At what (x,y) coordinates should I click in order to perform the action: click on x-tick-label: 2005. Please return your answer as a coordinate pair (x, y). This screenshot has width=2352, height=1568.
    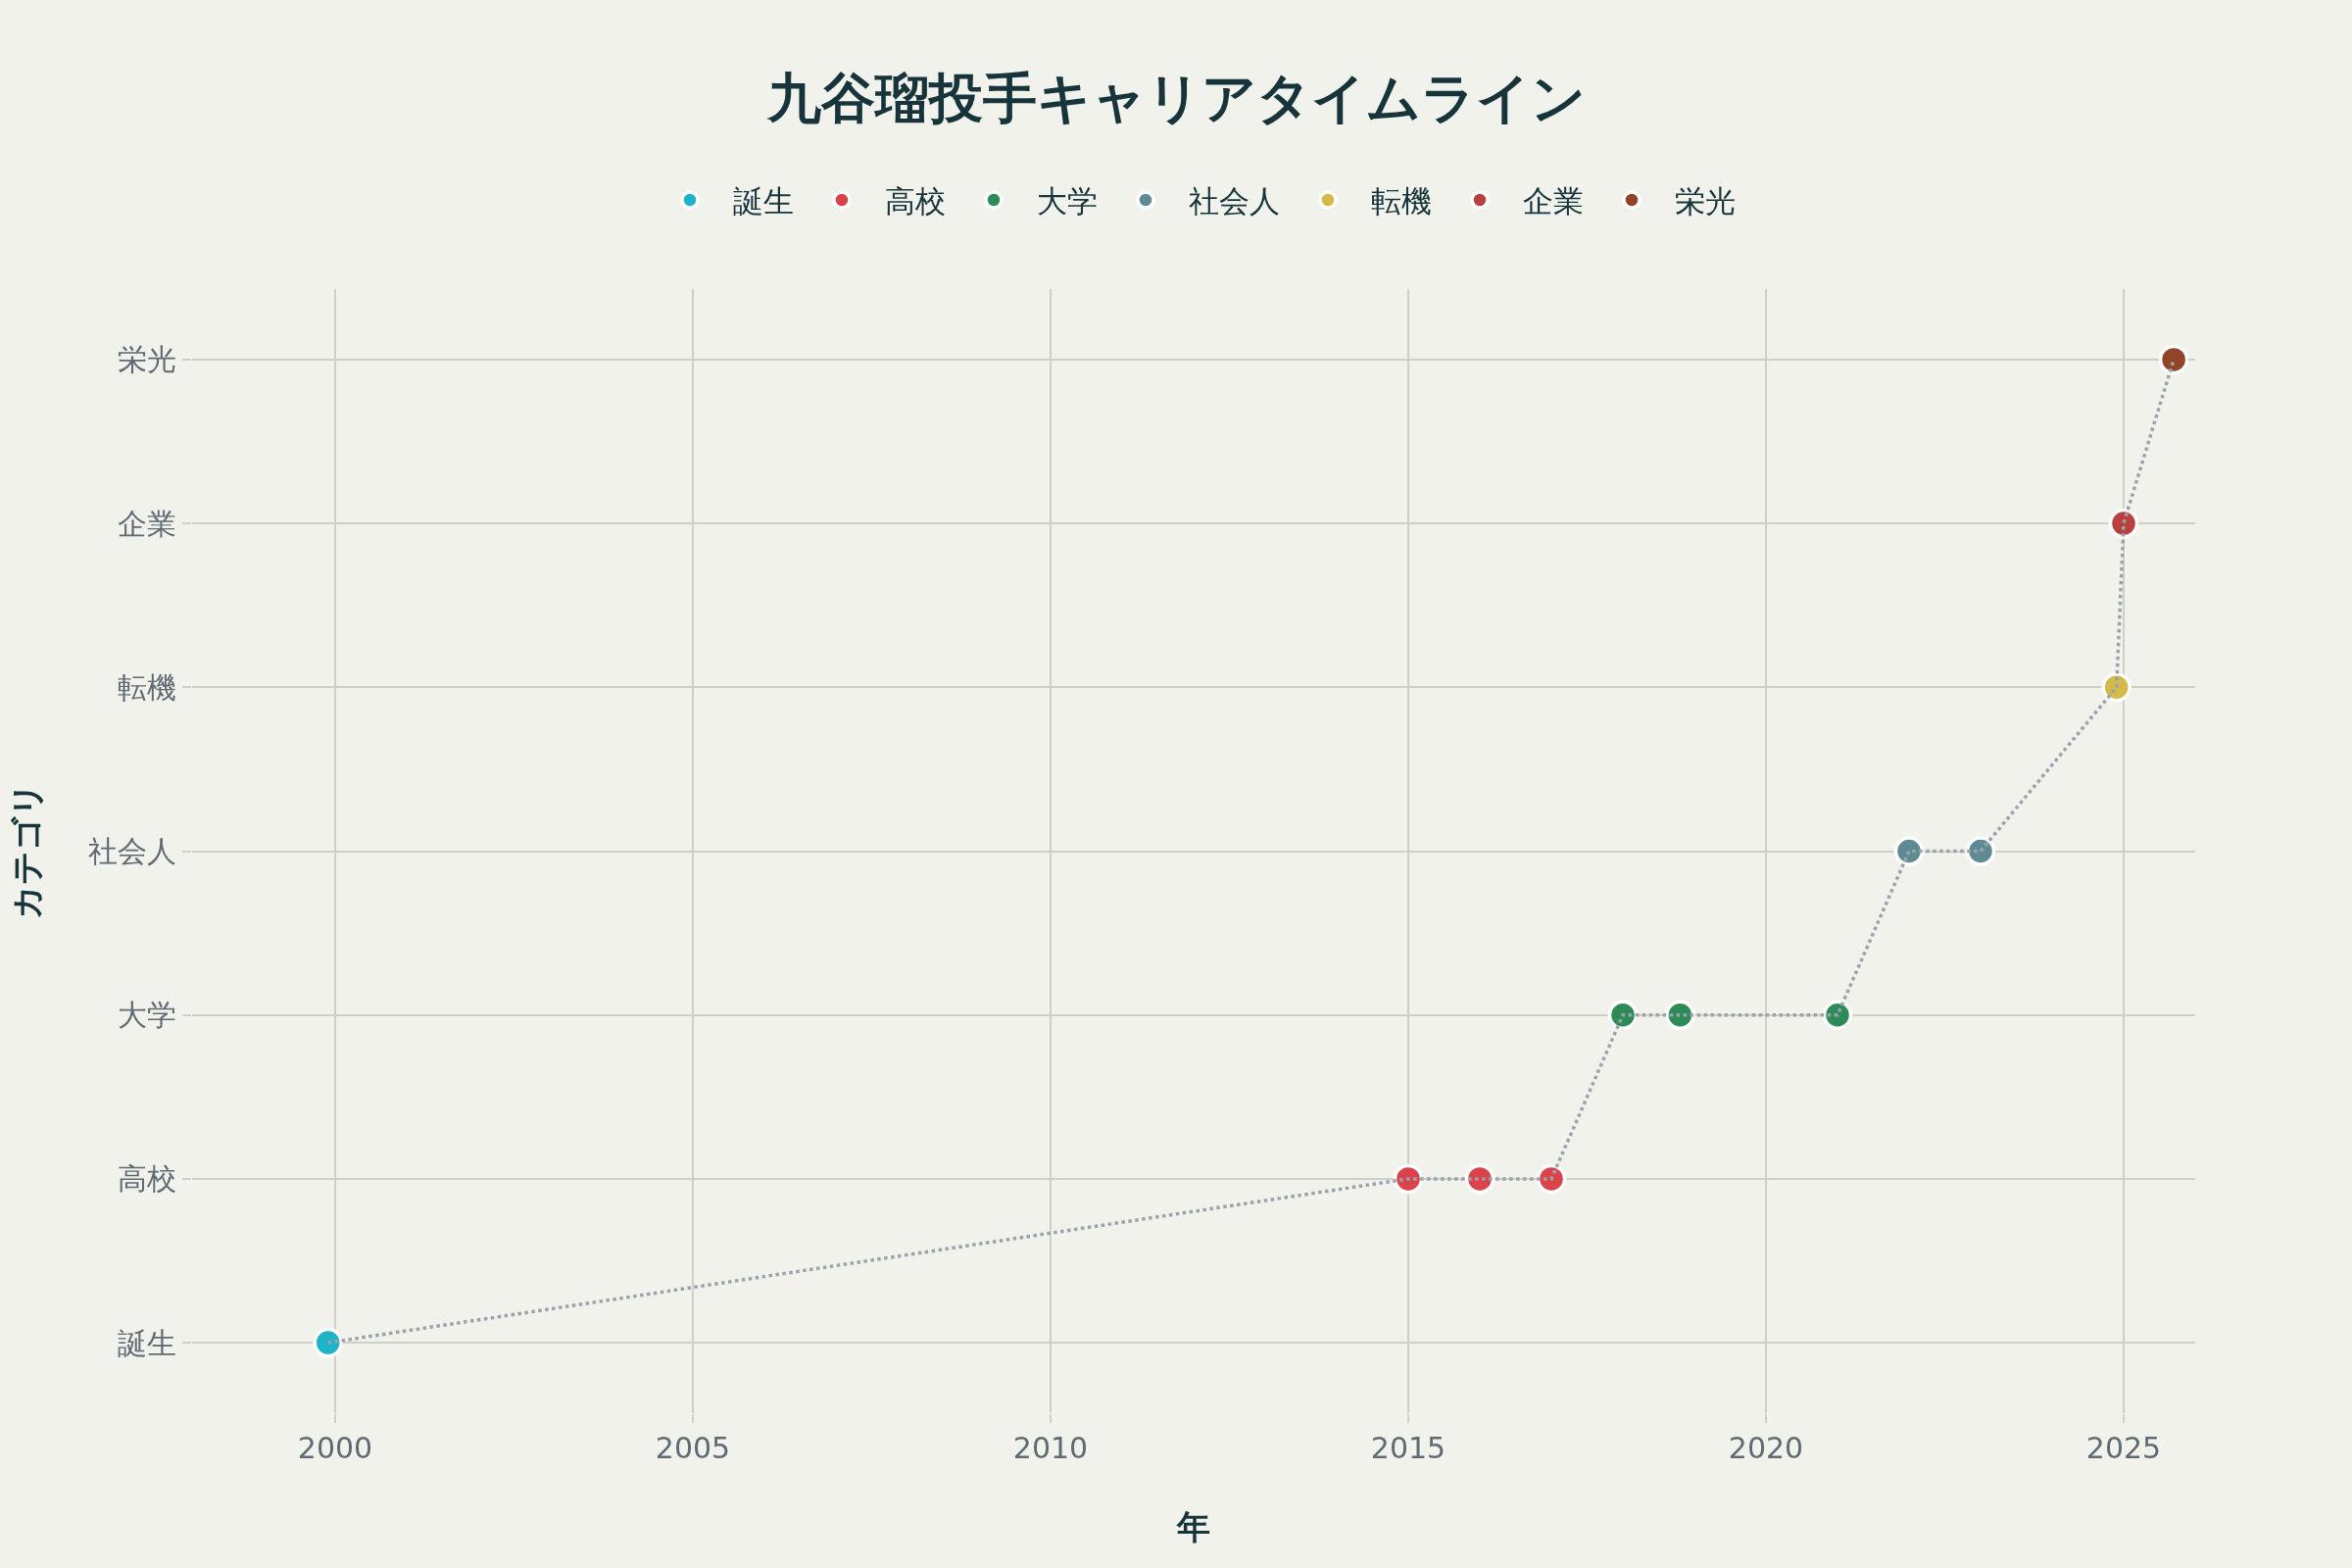
    Looking at the image, I should click on (693, 1448).